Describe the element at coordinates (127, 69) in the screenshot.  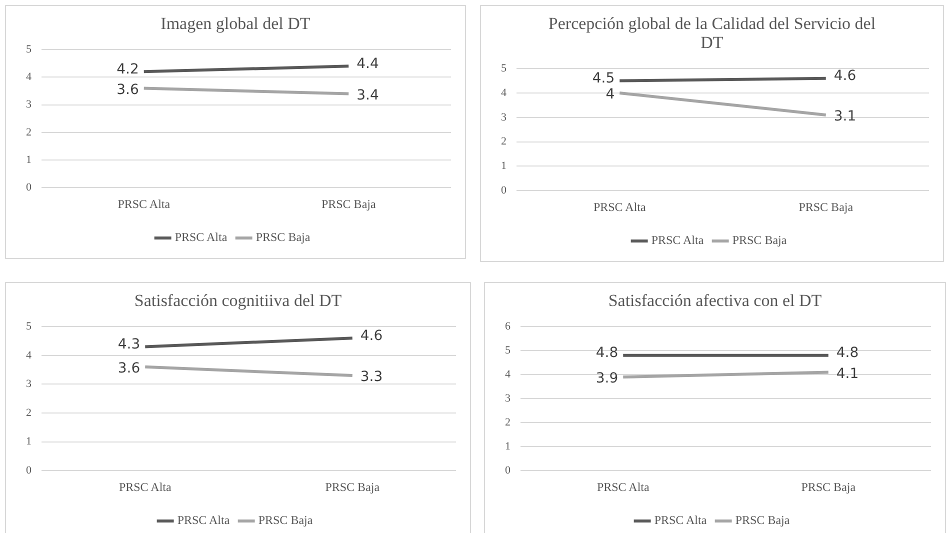
I see `data-label: 4.2` at that location.